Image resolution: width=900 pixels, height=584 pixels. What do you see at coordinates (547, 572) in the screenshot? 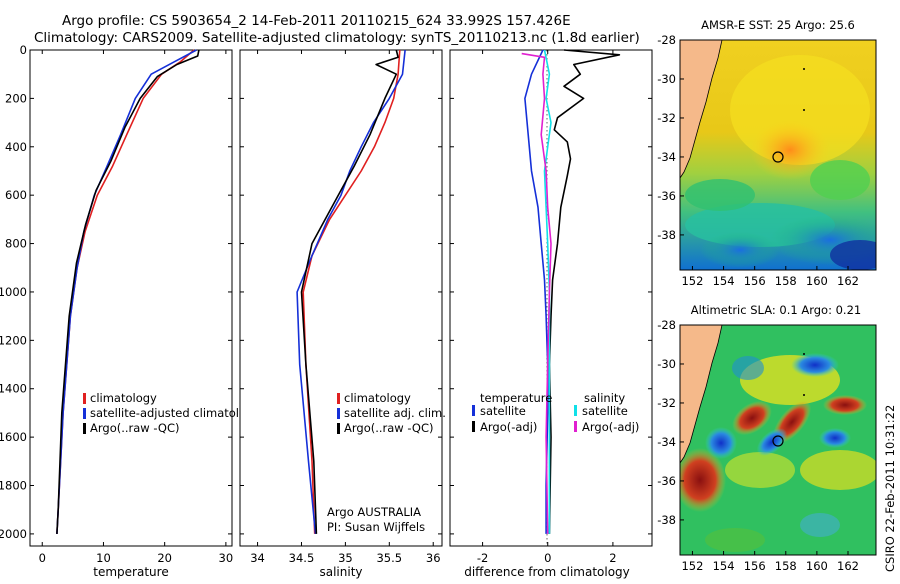
I see `x-axis-label: difference from climatology` at bounding box center [547, 572].